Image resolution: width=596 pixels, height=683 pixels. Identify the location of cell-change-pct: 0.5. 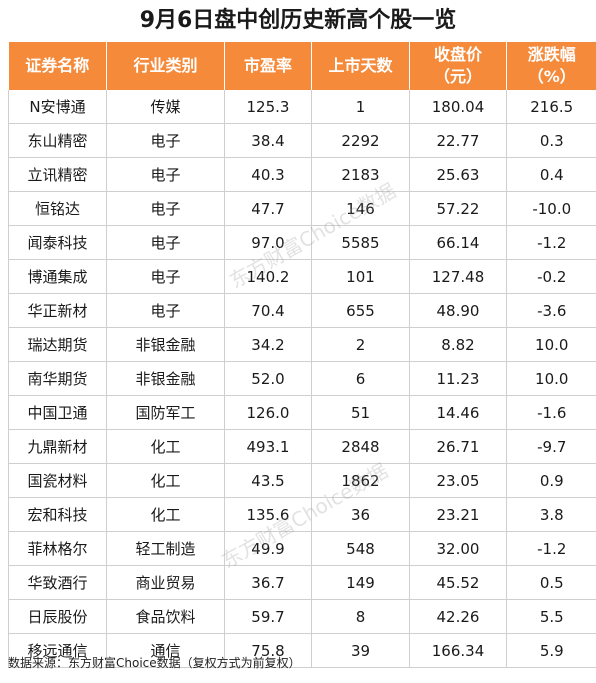
(551, 582).